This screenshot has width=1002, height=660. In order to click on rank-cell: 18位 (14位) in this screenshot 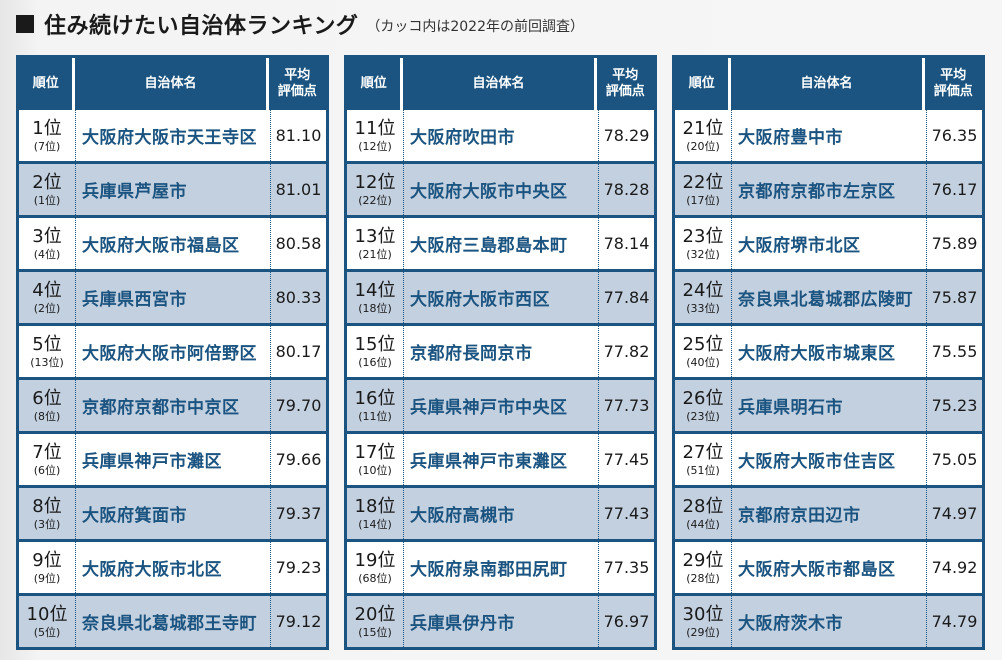, I will do `click(375, 513)`.